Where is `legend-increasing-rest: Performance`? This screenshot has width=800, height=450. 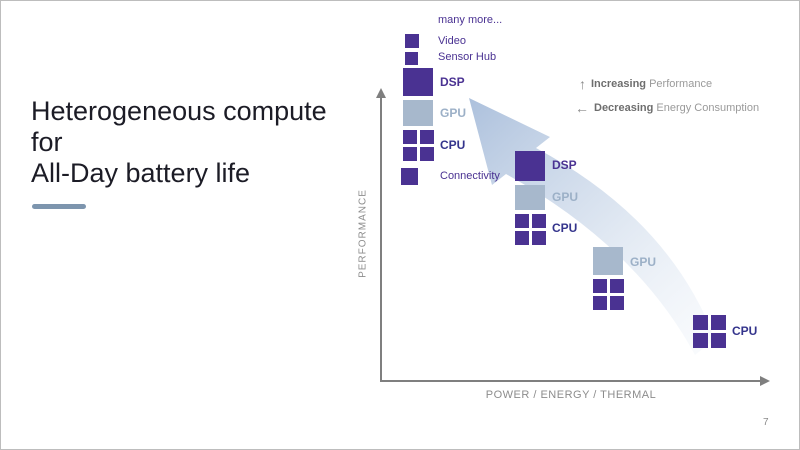
legend-increasing-rest: Performance is located at coordinates (681, 84).